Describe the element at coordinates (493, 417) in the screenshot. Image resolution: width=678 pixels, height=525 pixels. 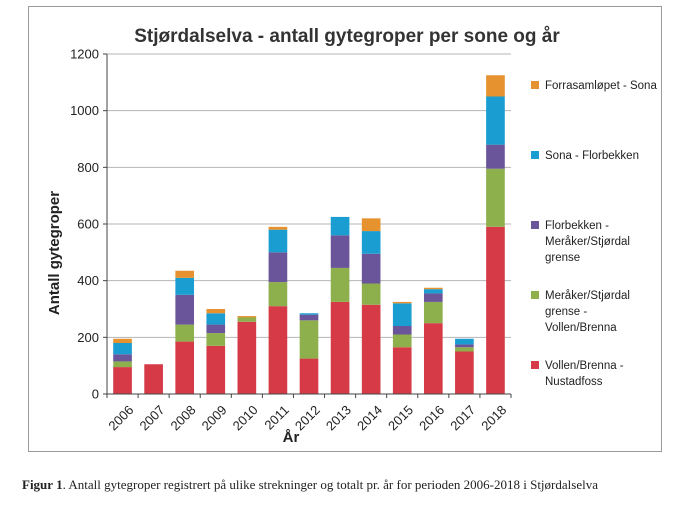
I see `x-tick-label: 2018` at that location.